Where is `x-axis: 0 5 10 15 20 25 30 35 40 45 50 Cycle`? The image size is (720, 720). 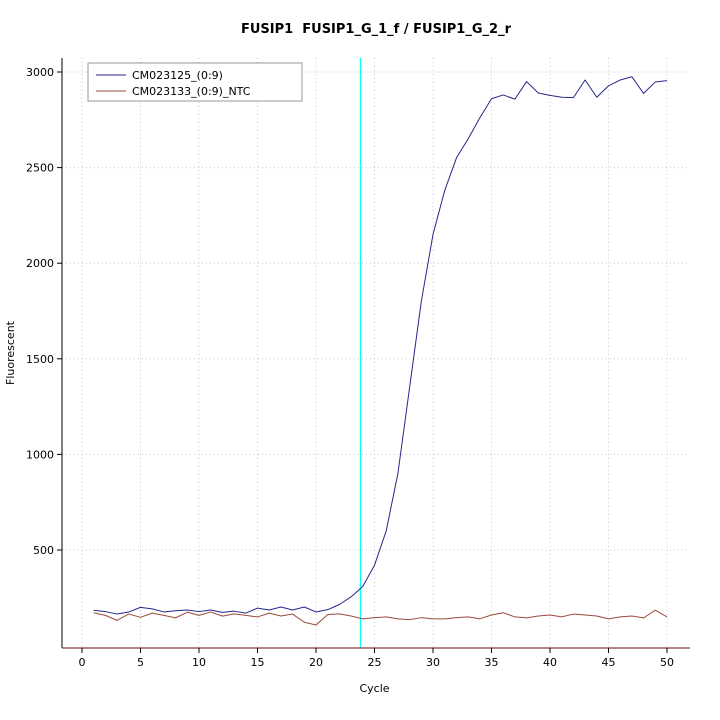 x-axis: 0 5 10 15 20 25 30 35 40 45 50 Cycle is located at coordinates (376, 671).